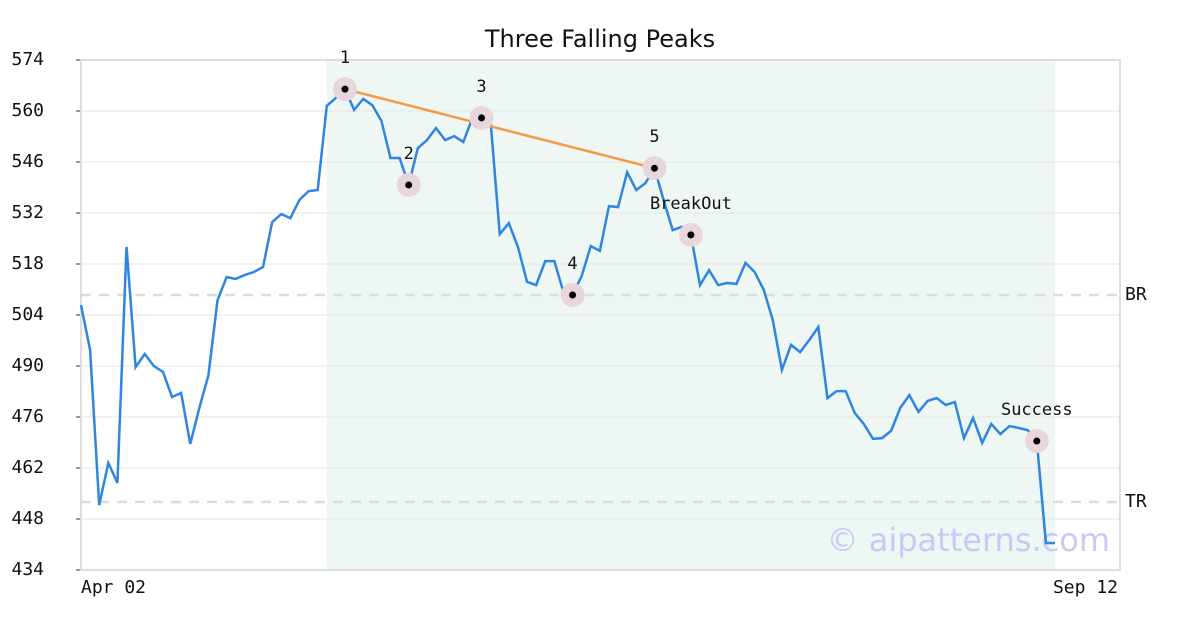  What do you see at coordinates (27, 518) in the screenshot?
I see `y-tick-label: 448` at bounding box center [27, 518].